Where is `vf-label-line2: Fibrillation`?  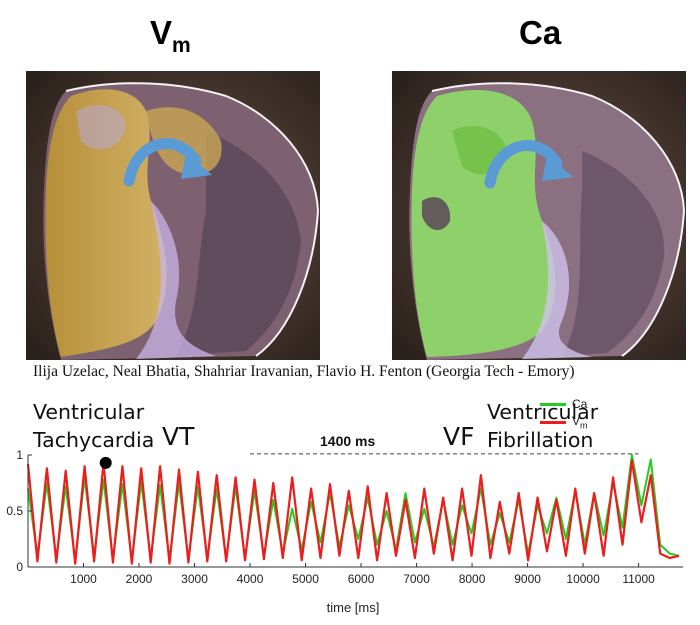
vf-label-line2: Fibrillation is located at coordinates (540, 440).